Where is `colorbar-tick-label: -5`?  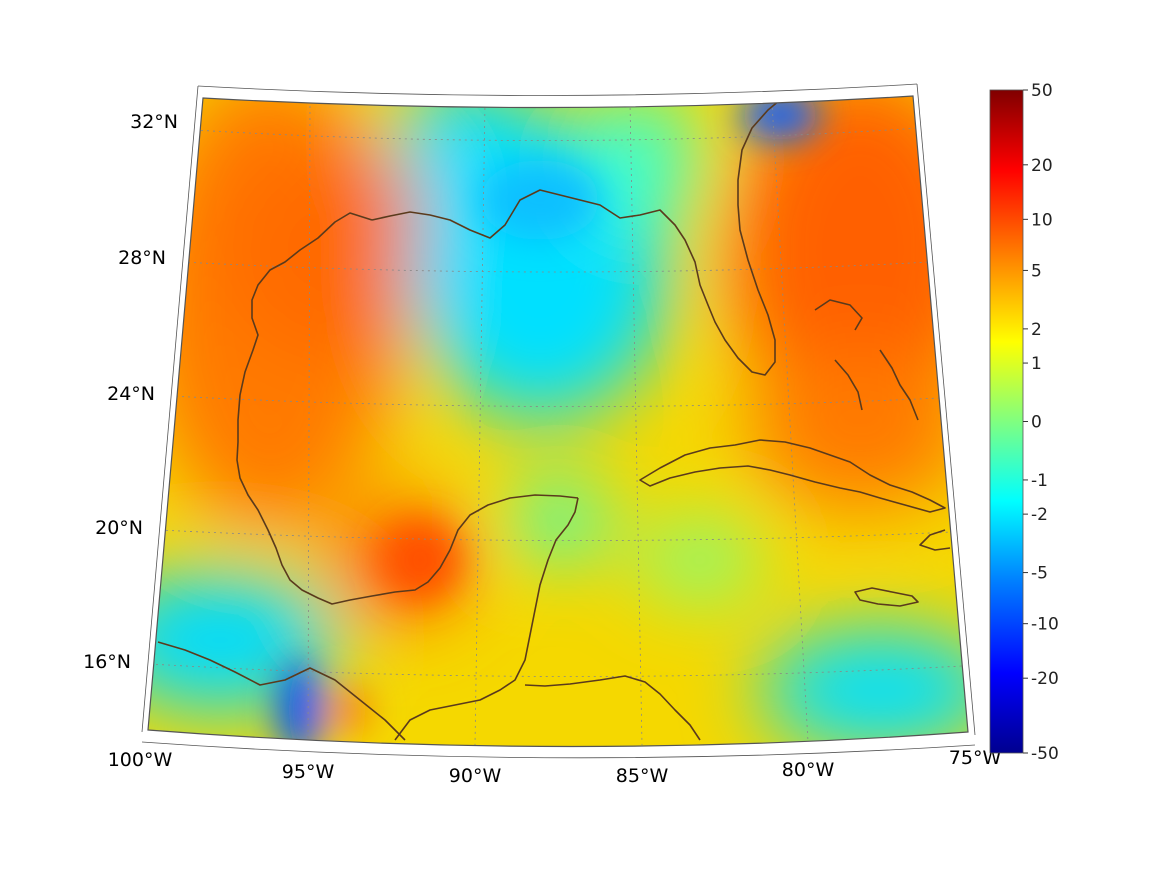 colorbar-tick-label: -5 is located at coordinates (1039, 574).